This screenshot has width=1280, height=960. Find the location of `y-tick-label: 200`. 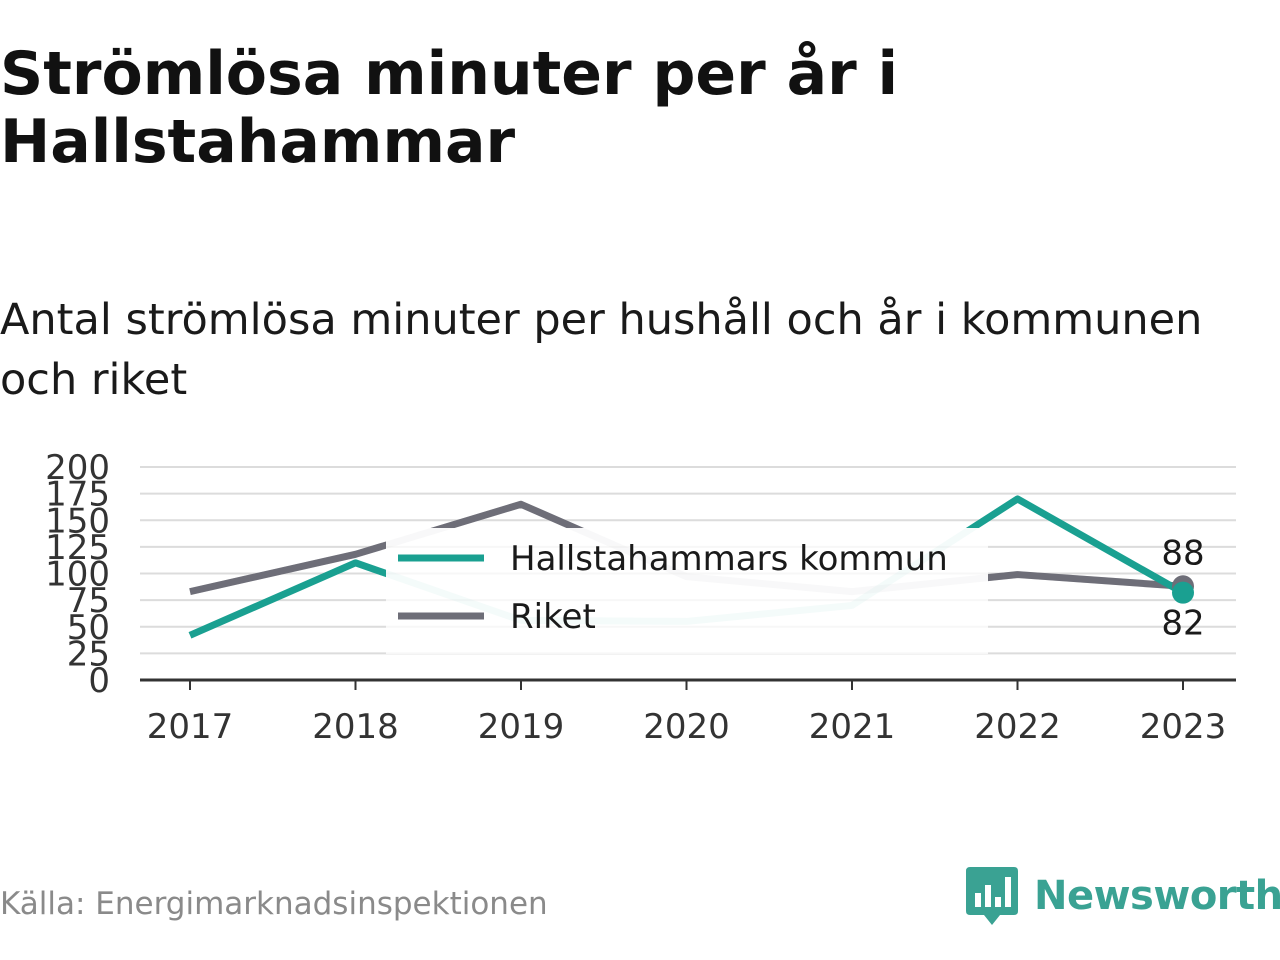

y-tick-label: 200 is located at coordinates (77, 468).